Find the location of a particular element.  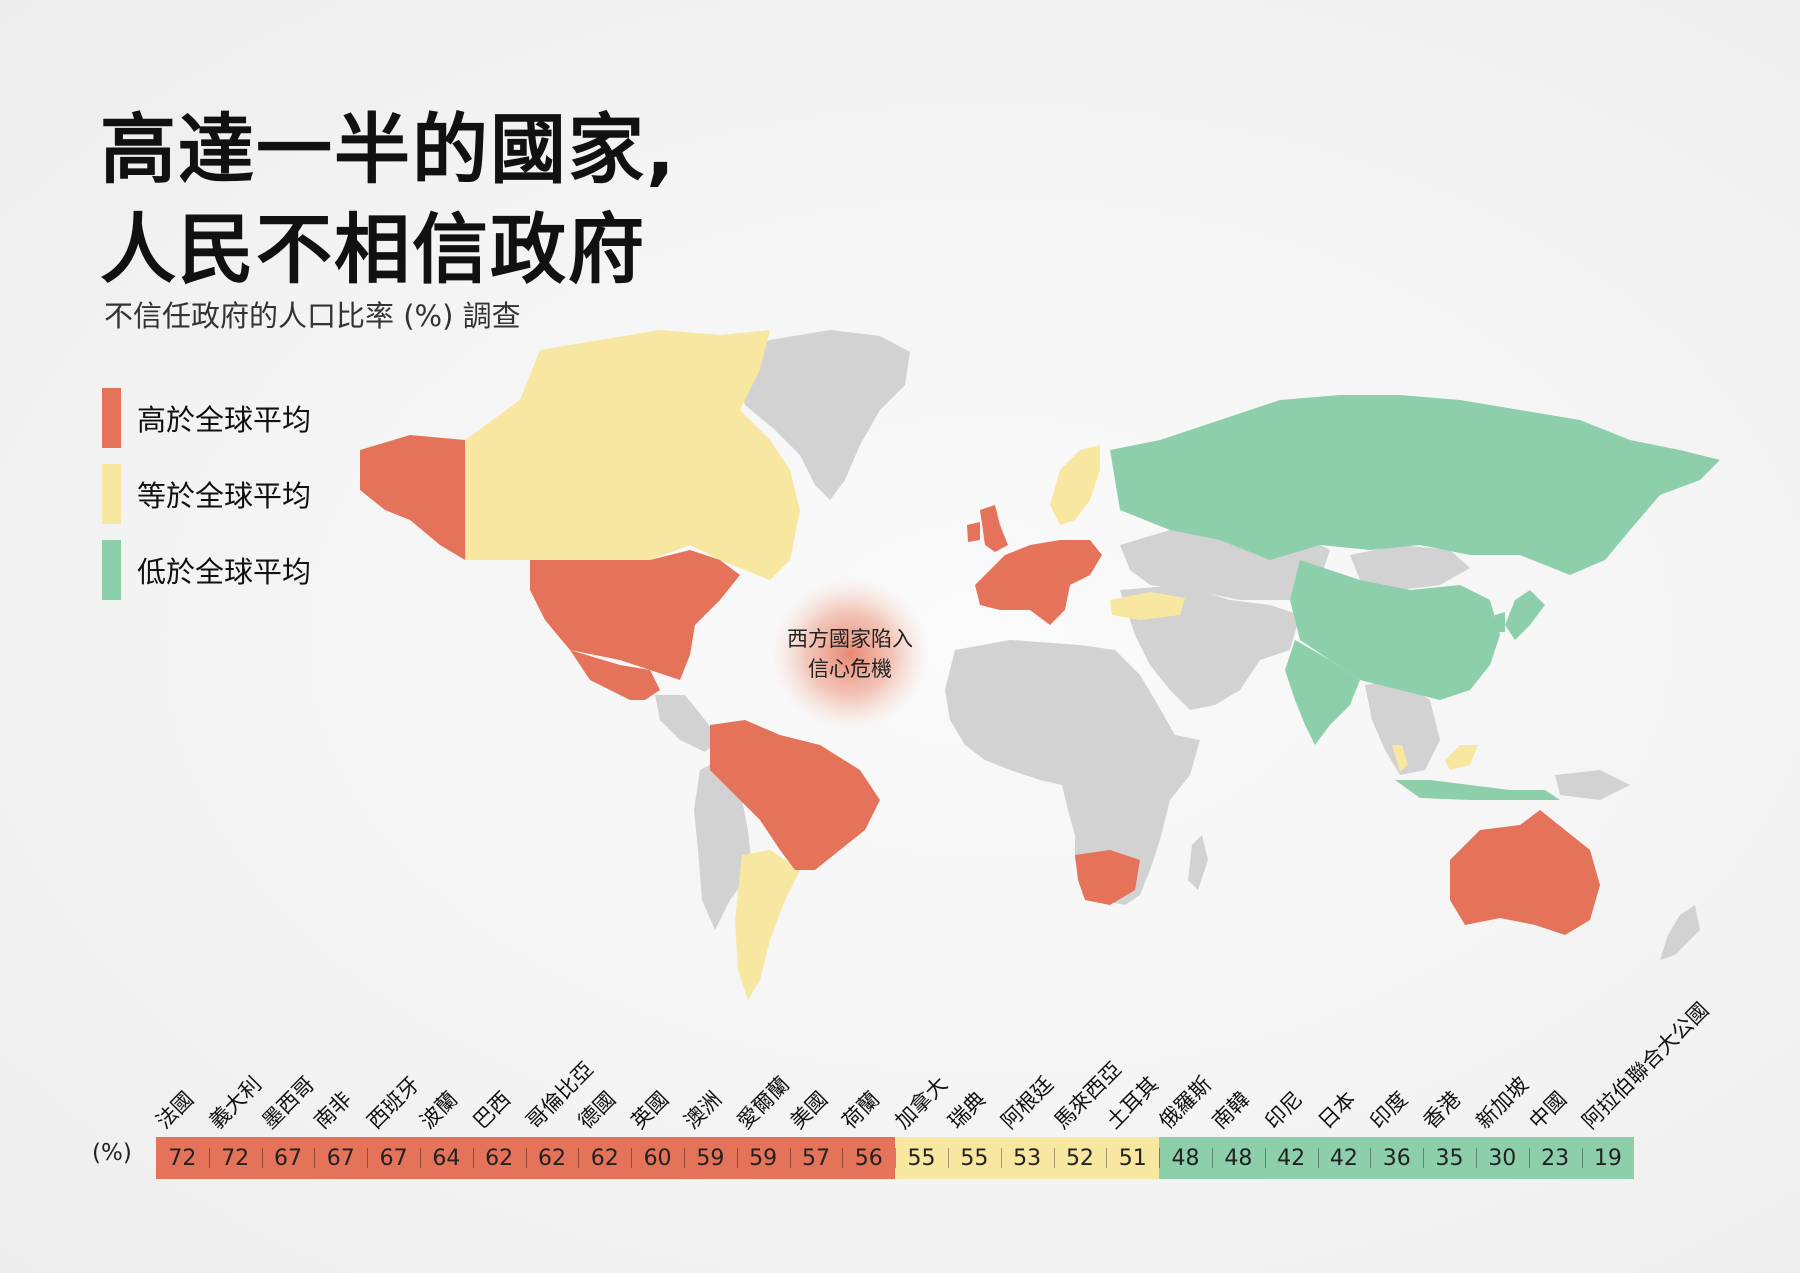

brazil-colombia is located at coordinates (795, 795).